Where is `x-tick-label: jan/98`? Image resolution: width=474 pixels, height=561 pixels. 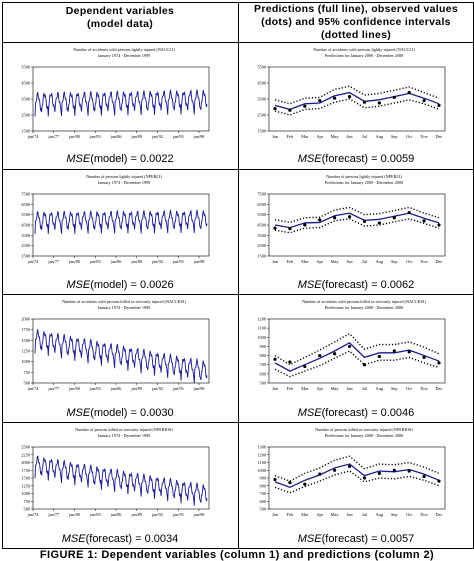 x-tick-label: jan/98 is located at coordinates (199, 261).